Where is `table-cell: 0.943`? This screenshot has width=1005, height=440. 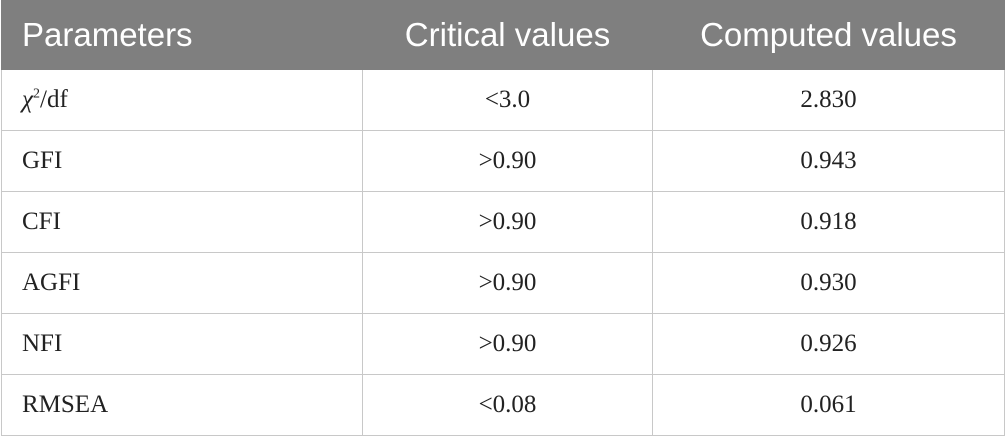
table-cell: 0.943 is located at coordinates (828, 161).